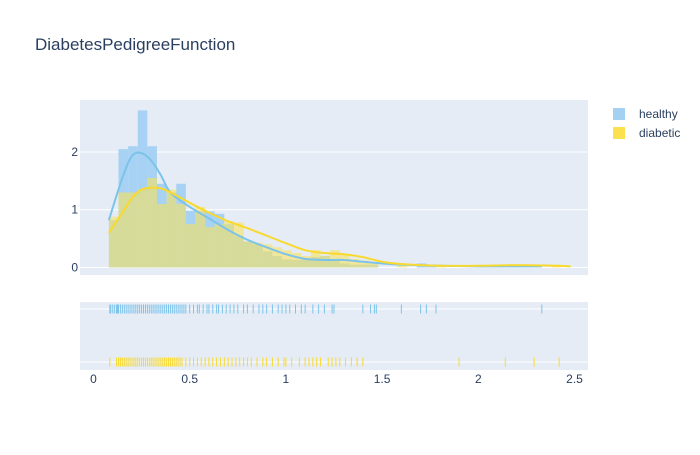 Image resolution: width=700 pixels, height=455 pixels. What do you see at coordinates (74, 267) in the screenshot?
I see `y-tick-label: 0` at bounding box center [74, 267].